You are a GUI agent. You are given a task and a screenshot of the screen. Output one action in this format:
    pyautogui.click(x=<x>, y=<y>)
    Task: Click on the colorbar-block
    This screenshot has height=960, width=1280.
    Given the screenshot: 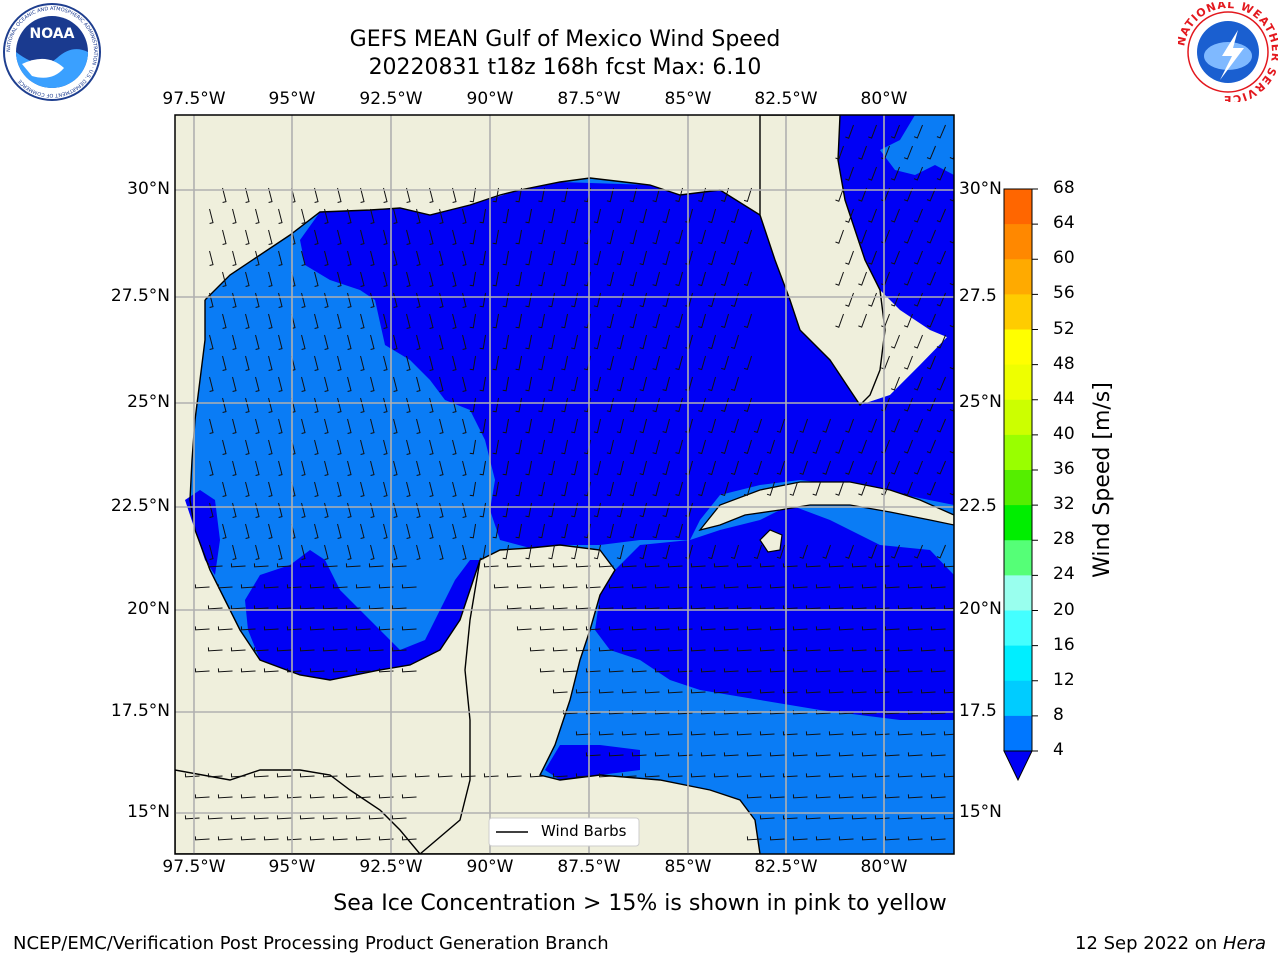 What is the action you would take?
    pyautogui.click(x=1018, y=312)
    